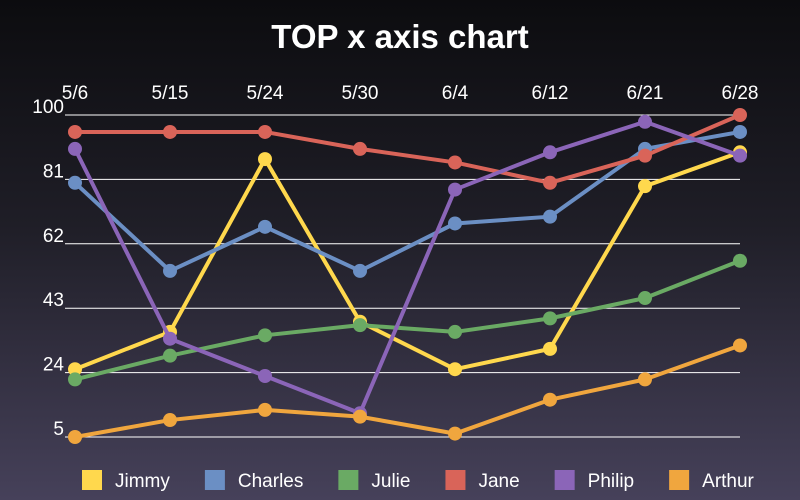 Image resolution: width=800 pixels, height=500 pixels. Describe the element at coordinates (53, 236) in the screenshot. I see `y-tick-label: 62` at that location.